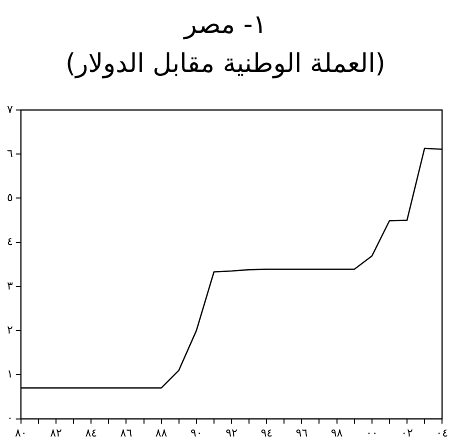 The width and height of the screenshot is (451, 445). I want to click on x-tick-label: ٩٦, so click(302, 433).